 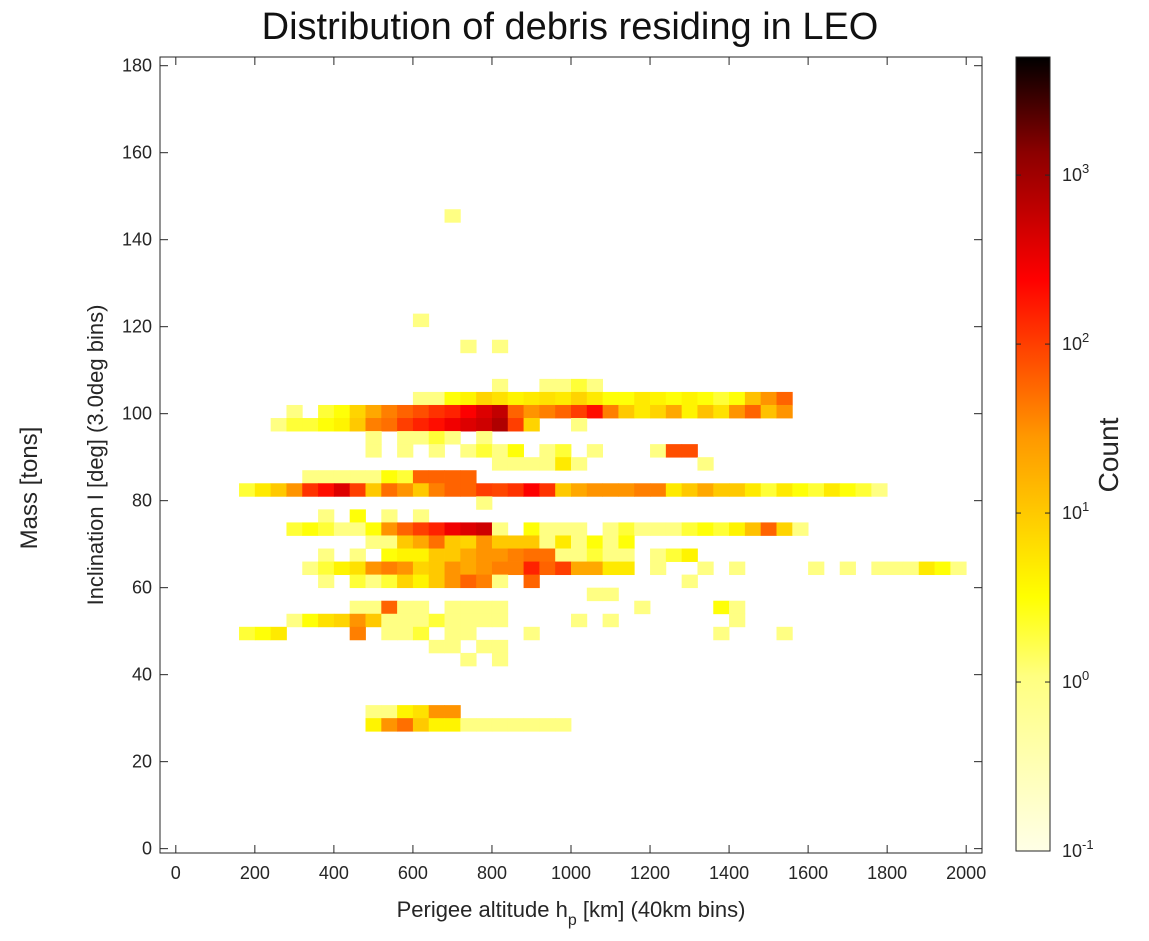 I want to click on colorbar-tick-label: 10⁻¹, so click(x=1078, y=849).